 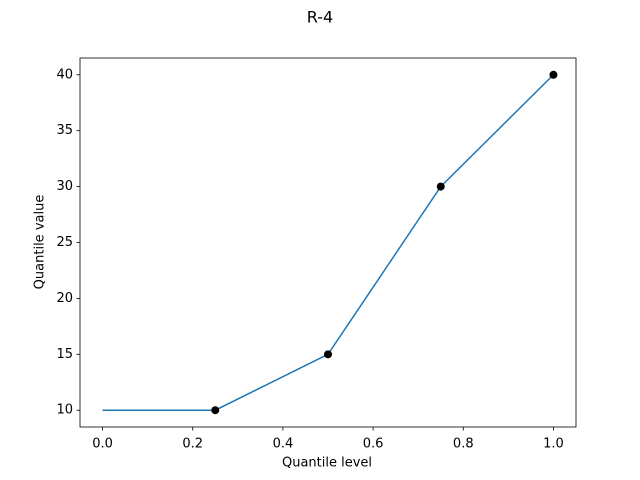 I want to click on y-tick-label: 10, so click(x=64, y=410).